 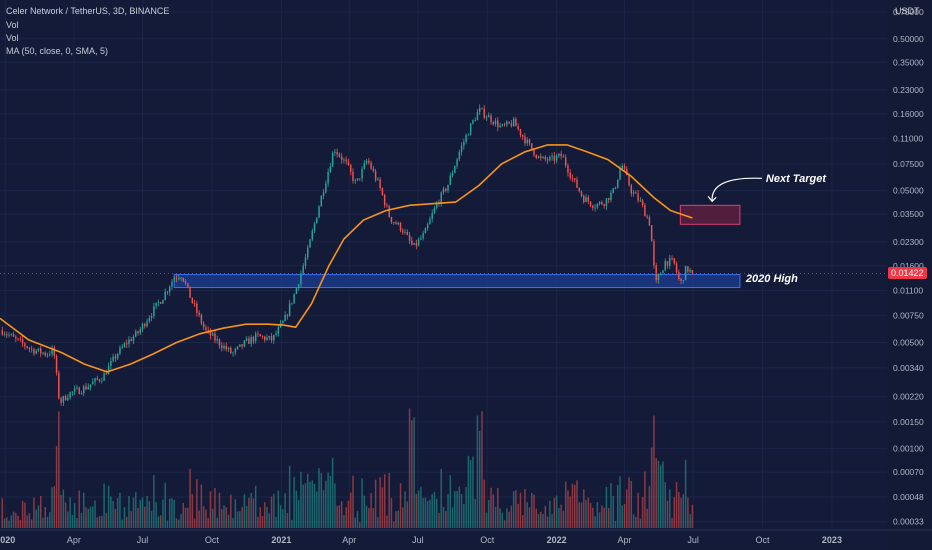 What do you see at coordinates (763, 540) in the screenshot?
I see `time-tick-label: Oct` at bounding box center [763, 540].